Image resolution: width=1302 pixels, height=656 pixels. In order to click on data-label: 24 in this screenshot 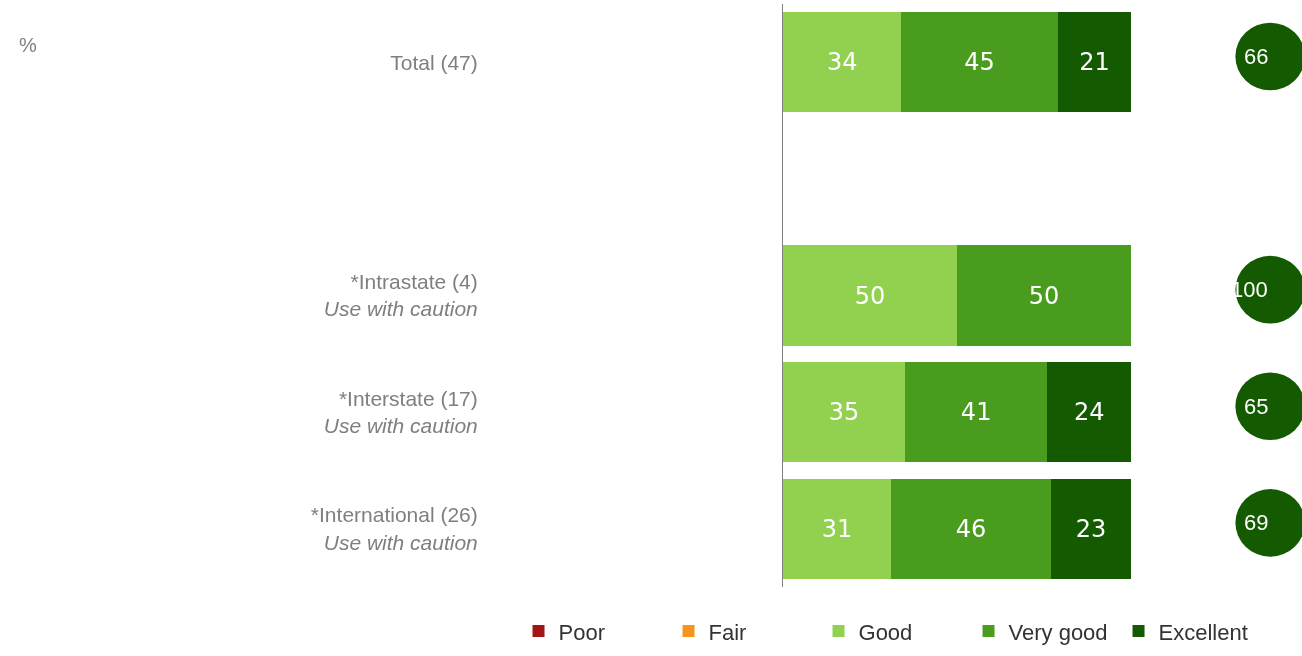, I will do `click(1089, 412)`.